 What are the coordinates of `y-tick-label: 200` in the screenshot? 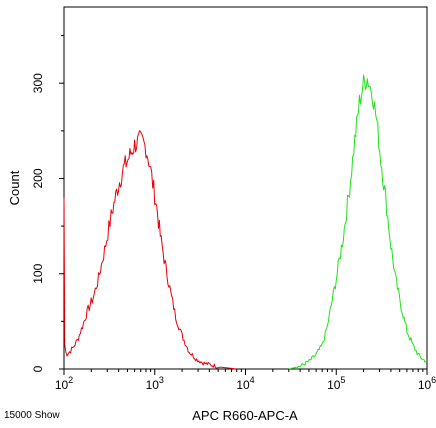 It's located at (38, 178).